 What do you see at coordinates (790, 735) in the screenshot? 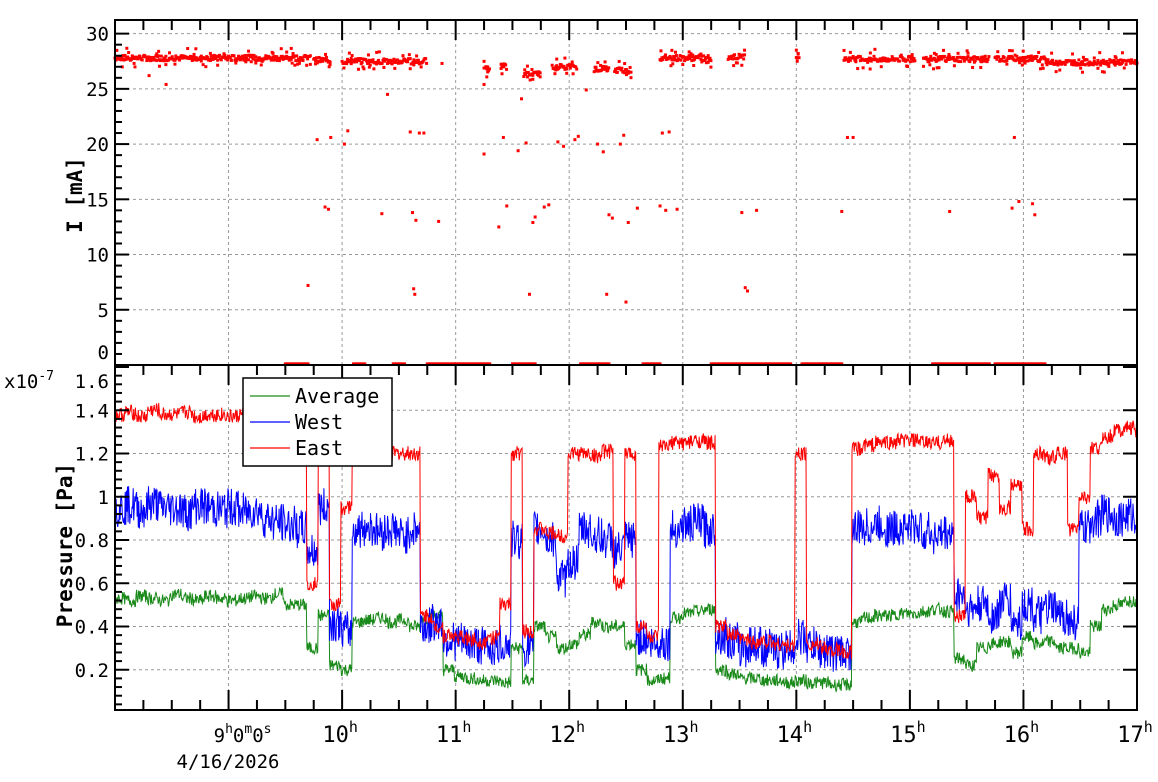
I see `hour-value: 14` at bounding box center [790, 735].